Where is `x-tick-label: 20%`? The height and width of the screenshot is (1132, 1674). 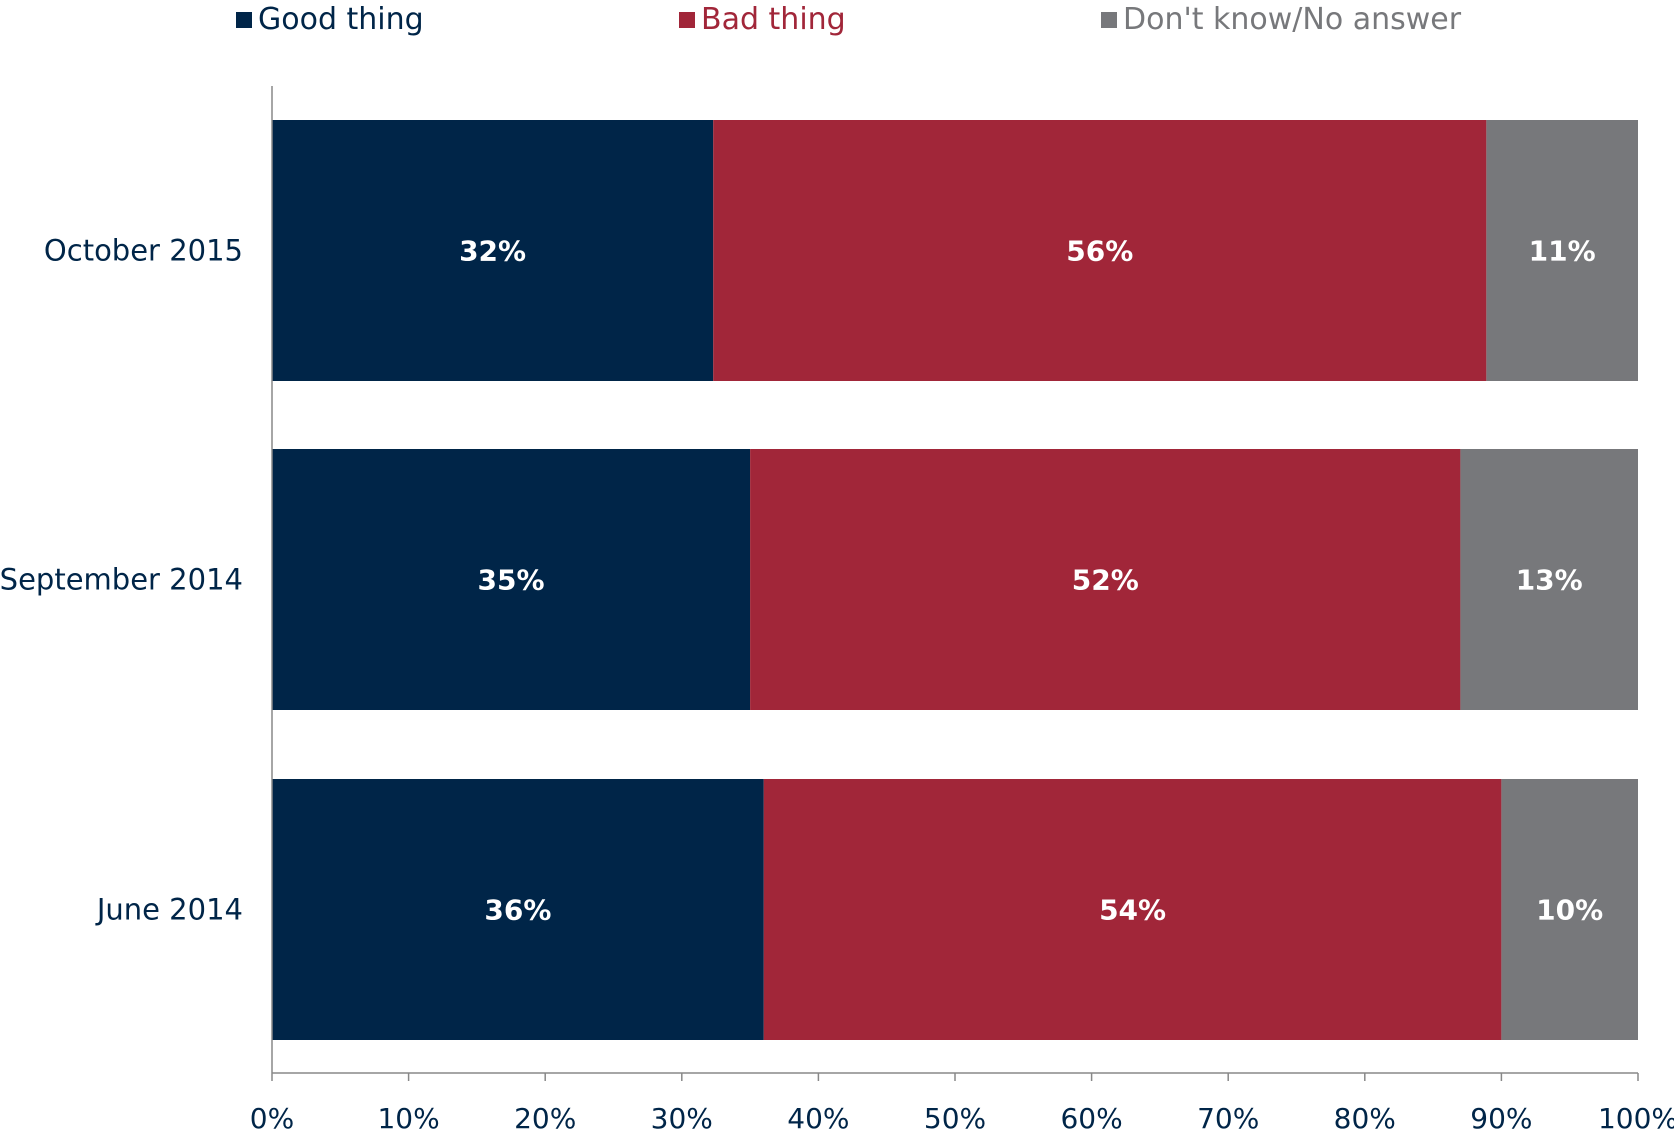 x-tick-label: 20% is located at coordinates (545, 1117).